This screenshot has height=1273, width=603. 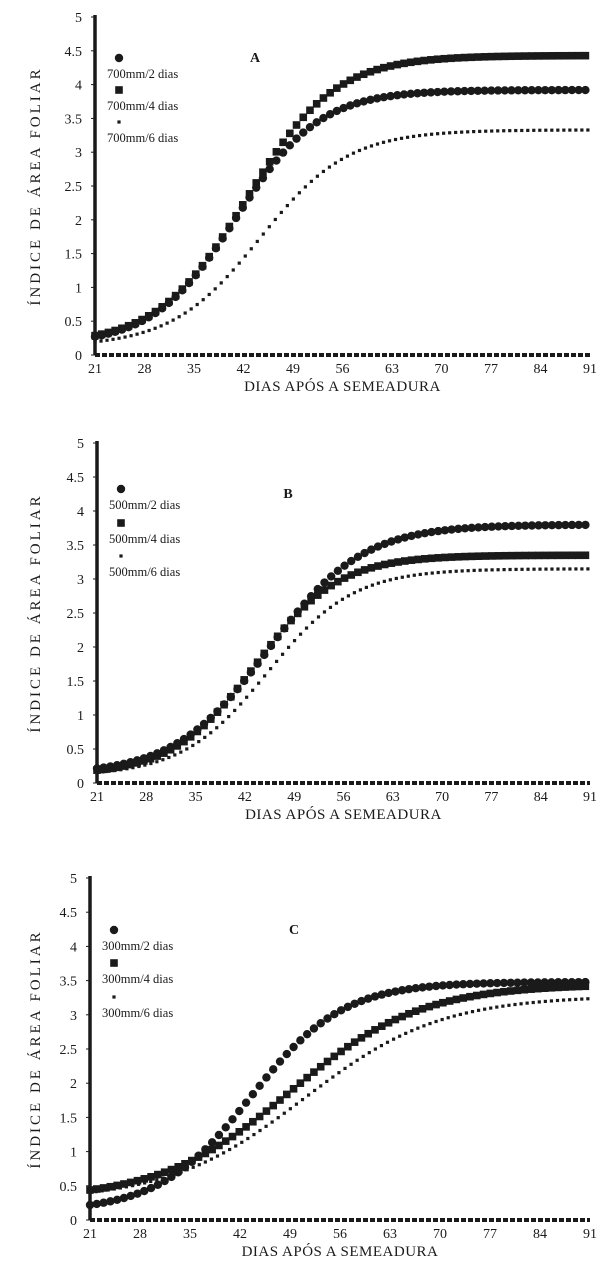 I want to click on x-tick-label: 35, so click(x=196, y=797).